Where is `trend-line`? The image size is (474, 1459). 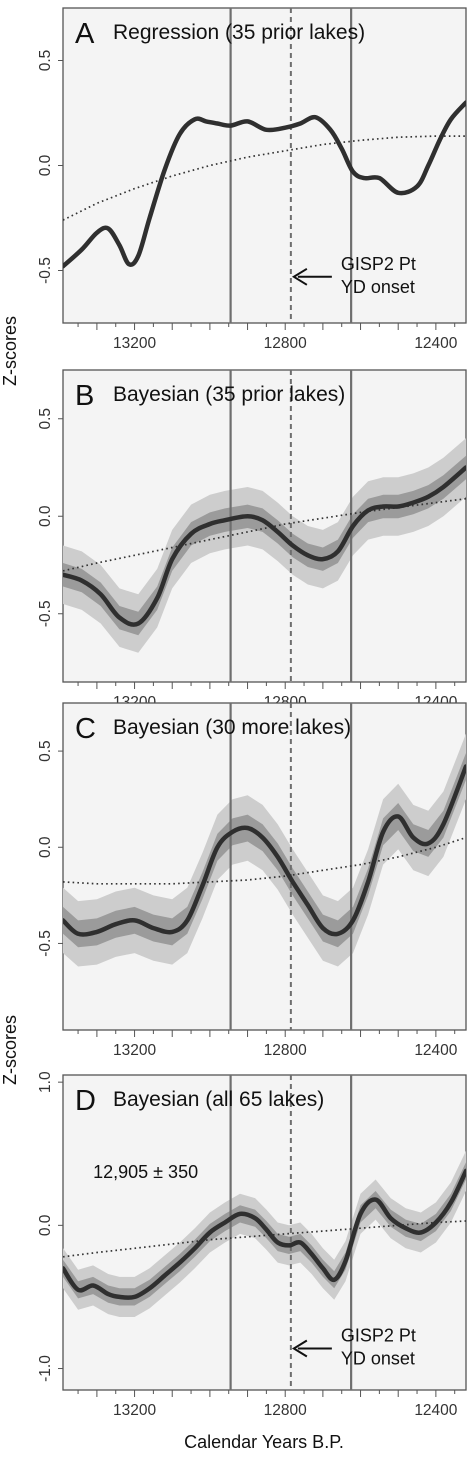
trend-line is located at coordinates (264, 534).